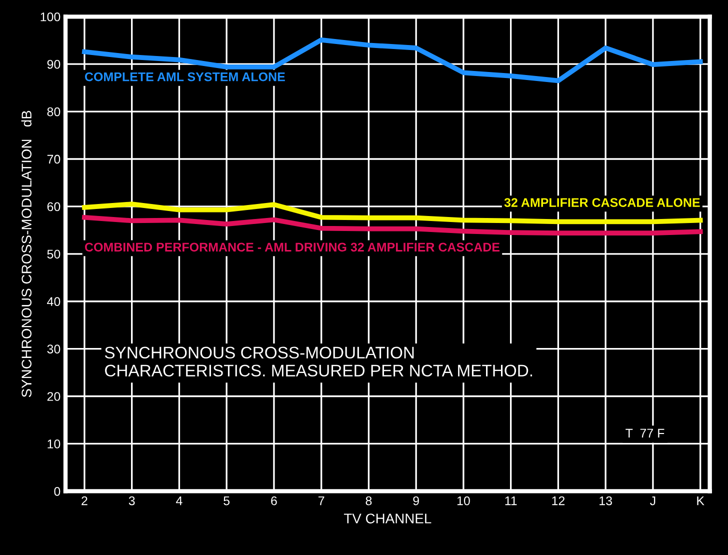 The image size is (728, 555). I want to click on y-tick-label: 40, so click(53, 301).